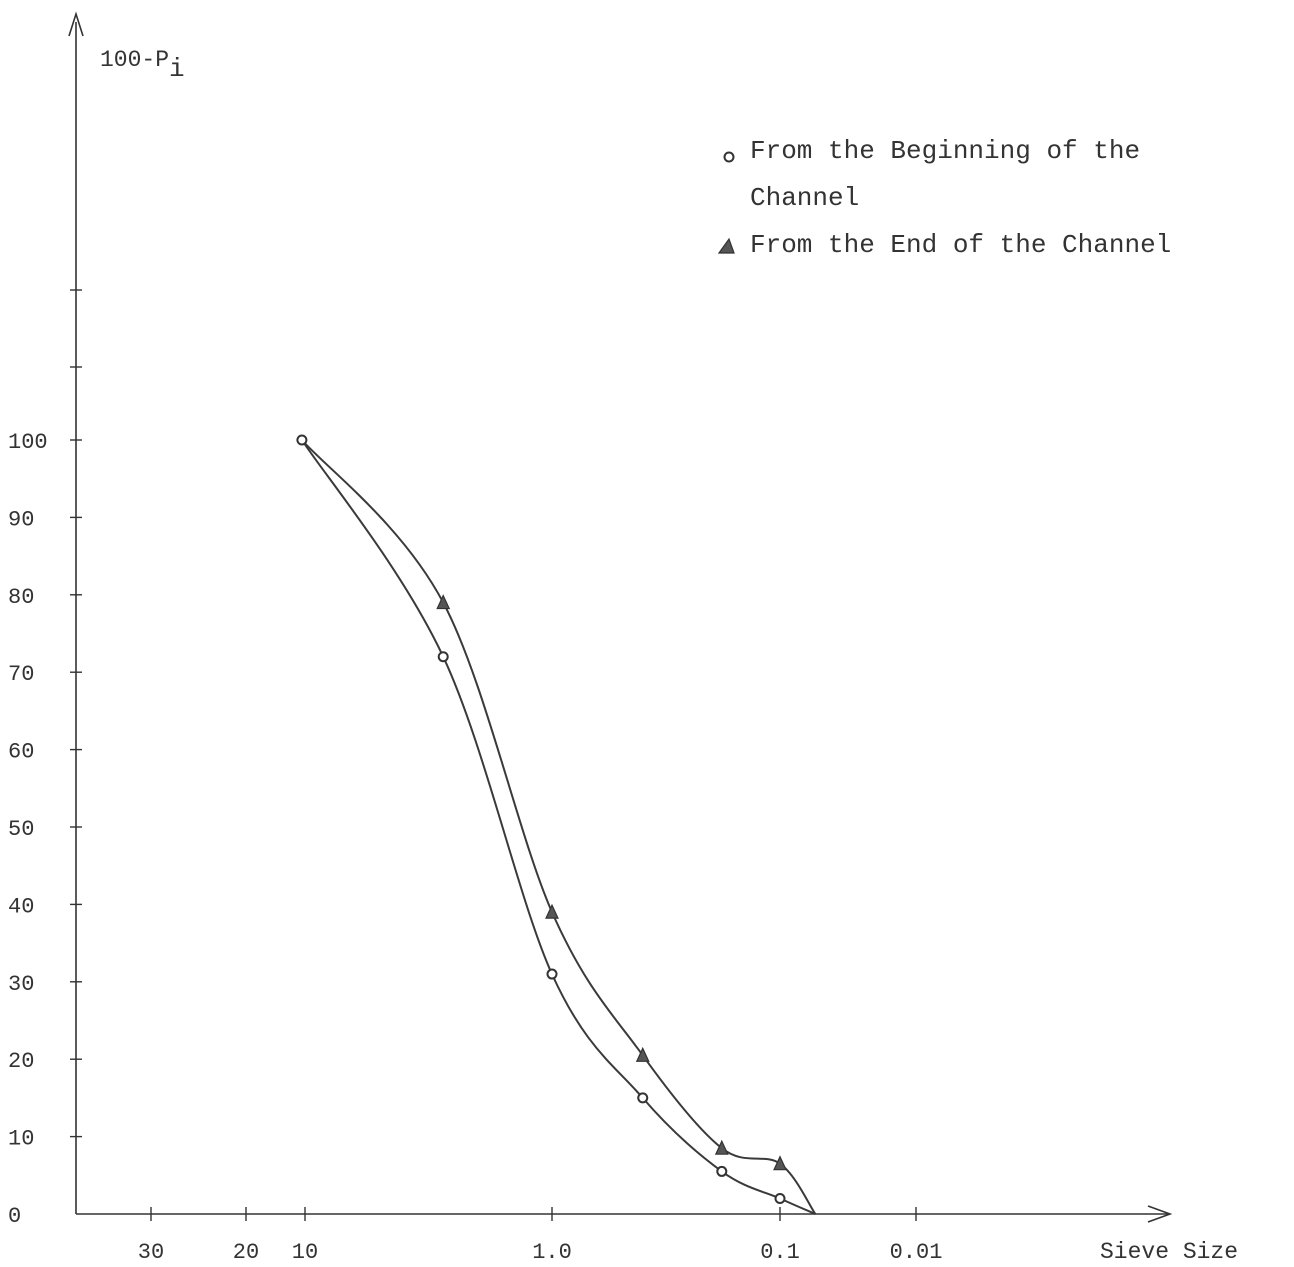 The image size is (1294, 1267). Describe the element at coordinates (780, 1252) in the screenshot. I see `x-tick-label: 0.1` at that location.